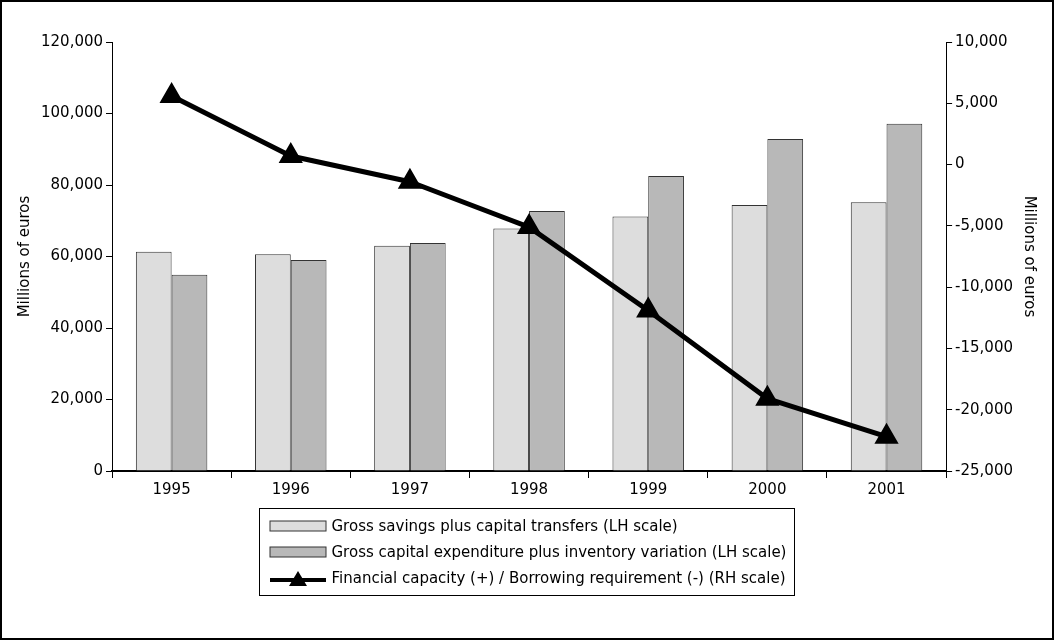 The width and height of the screenshot is (1054, 640). I want to click on y2-tick-label: 0, so click(960, 163).